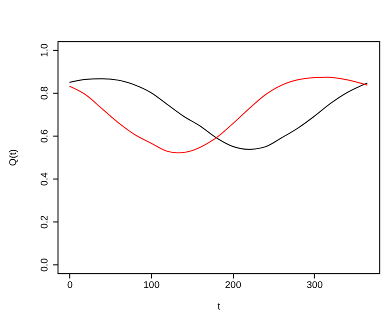 This screenshot has height=333, width=387. Describe the element at coordinates (44, 136) in the screenshot. I see `y-tick-label: 0.6` at that location.